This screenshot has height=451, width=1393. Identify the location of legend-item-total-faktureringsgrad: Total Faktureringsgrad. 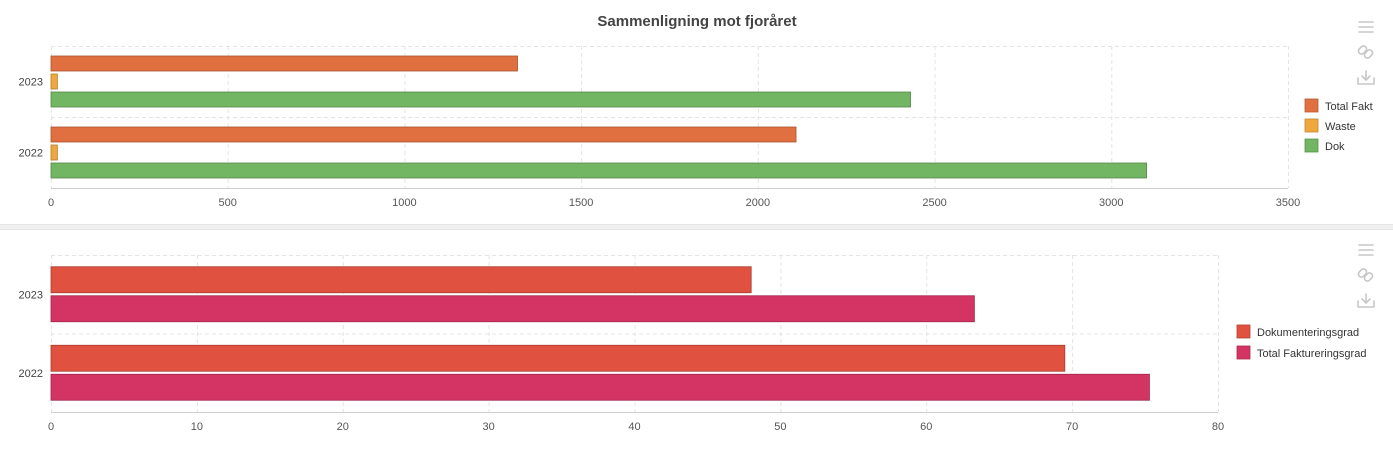
(1301, 352).